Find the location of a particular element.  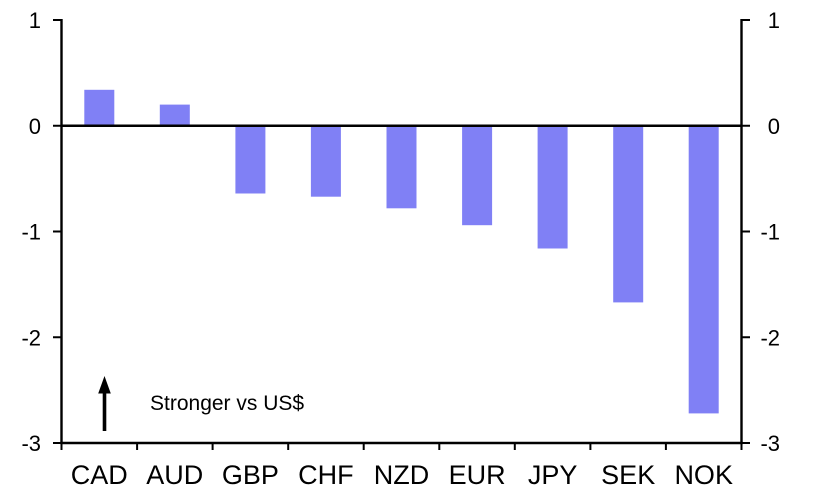

bar-NOK is located at coordinates (703, 269).